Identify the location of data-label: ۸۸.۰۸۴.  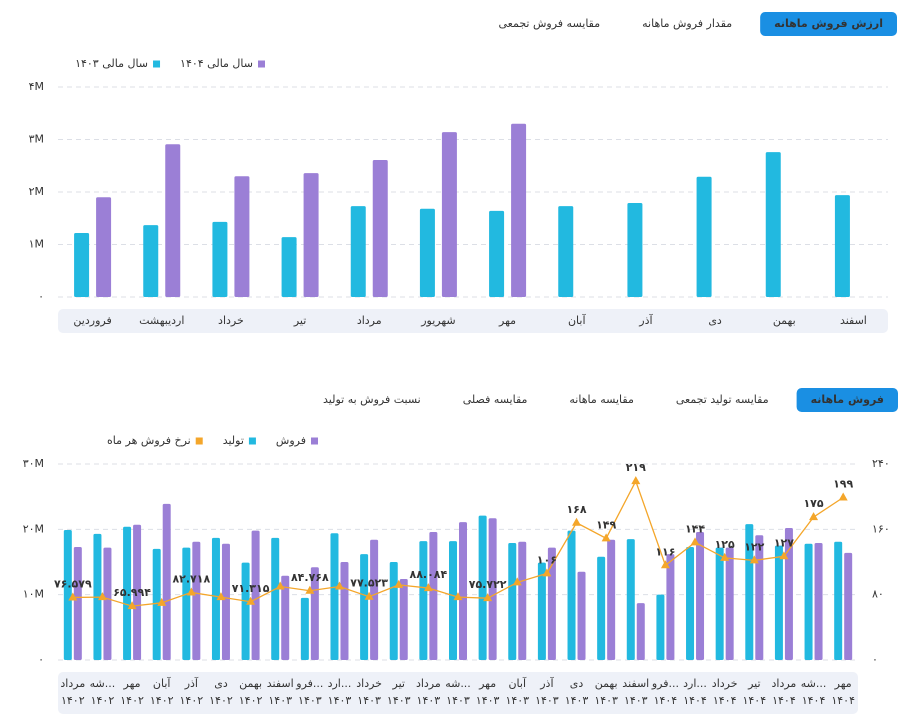
(428, 574).